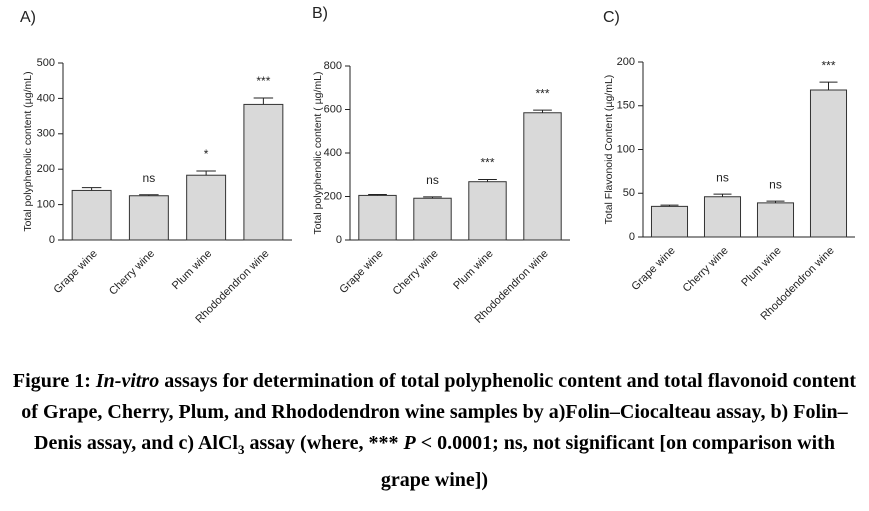 The height and width of the screenshot is (511, 869). I want to click on y-tick-label: 300, so click(46, 134).